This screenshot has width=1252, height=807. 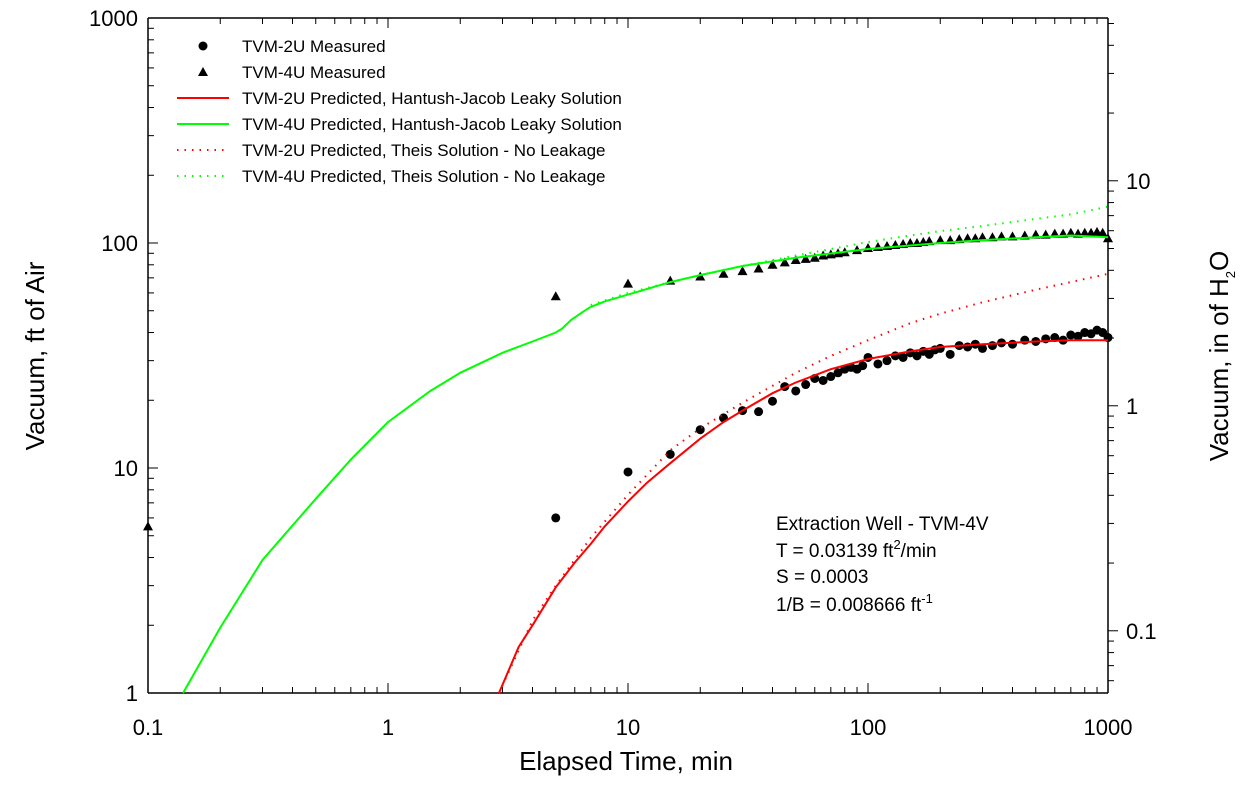 What do you see at coordinates (1230, 274) in the screenshot?
I see `y2-axis-title-subscript: 2` at bounding box center [1230, 274].